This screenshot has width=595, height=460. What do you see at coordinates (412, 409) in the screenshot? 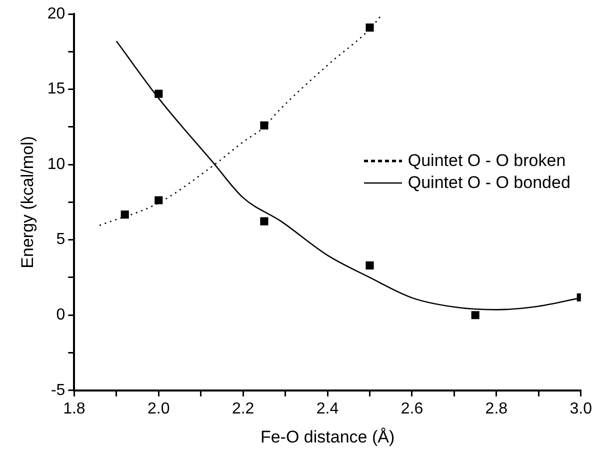
I see `x-tick-label: 2.6` at bounding box center [412, 409].